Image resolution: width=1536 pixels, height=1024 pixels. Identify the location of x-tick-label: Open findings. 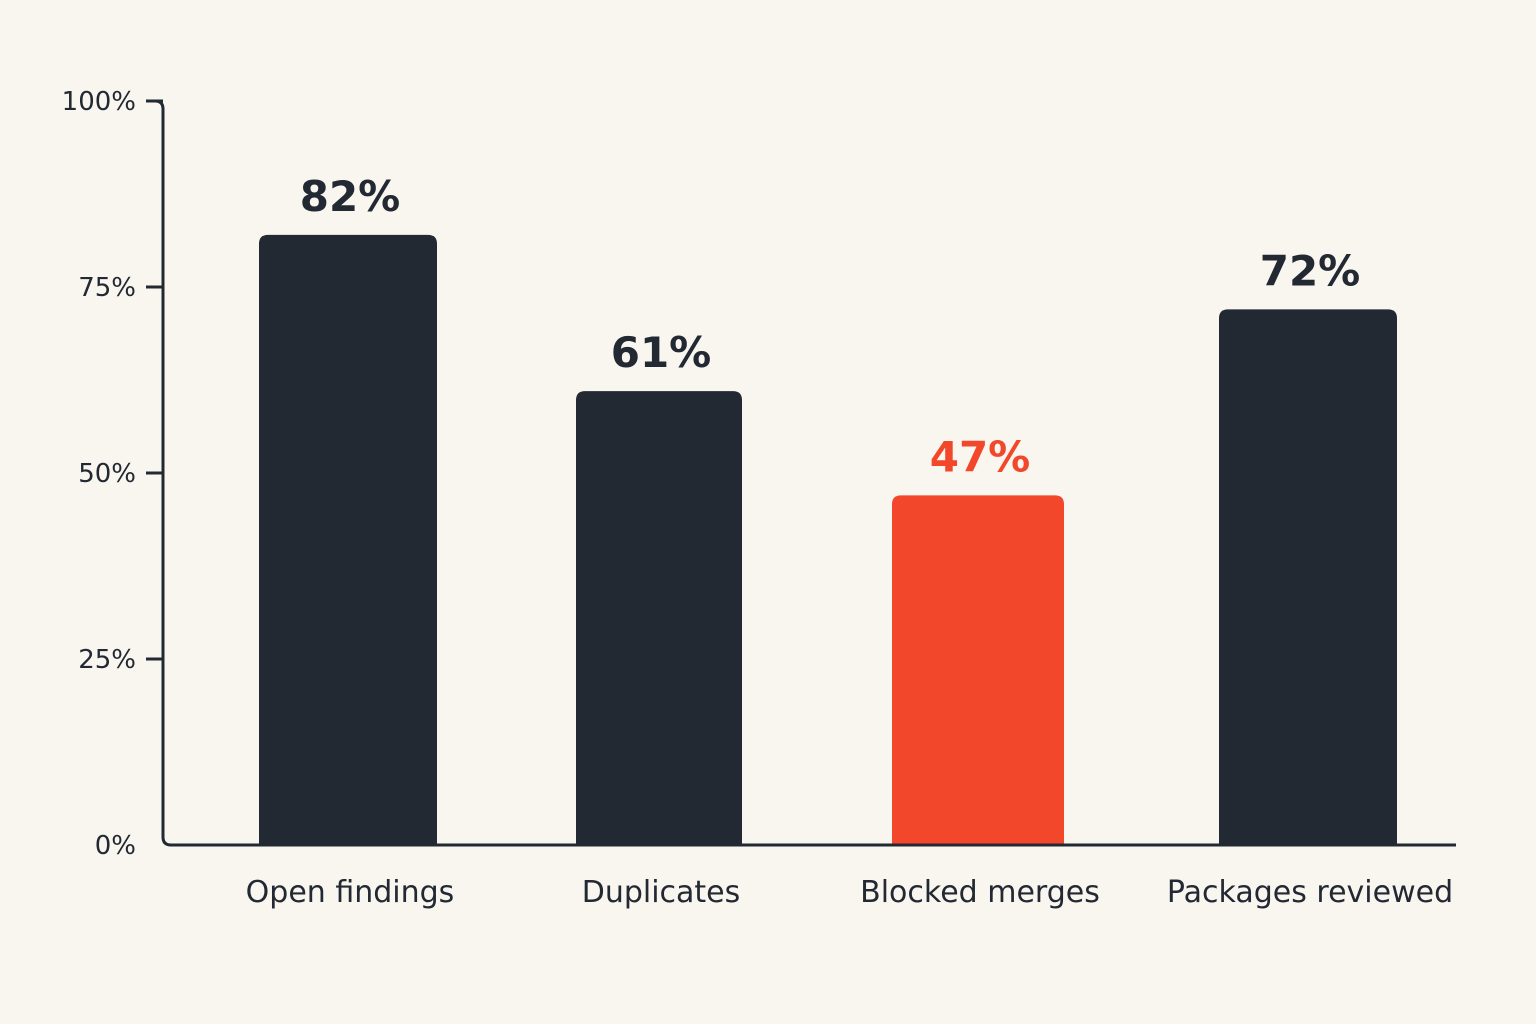
(350, 892).